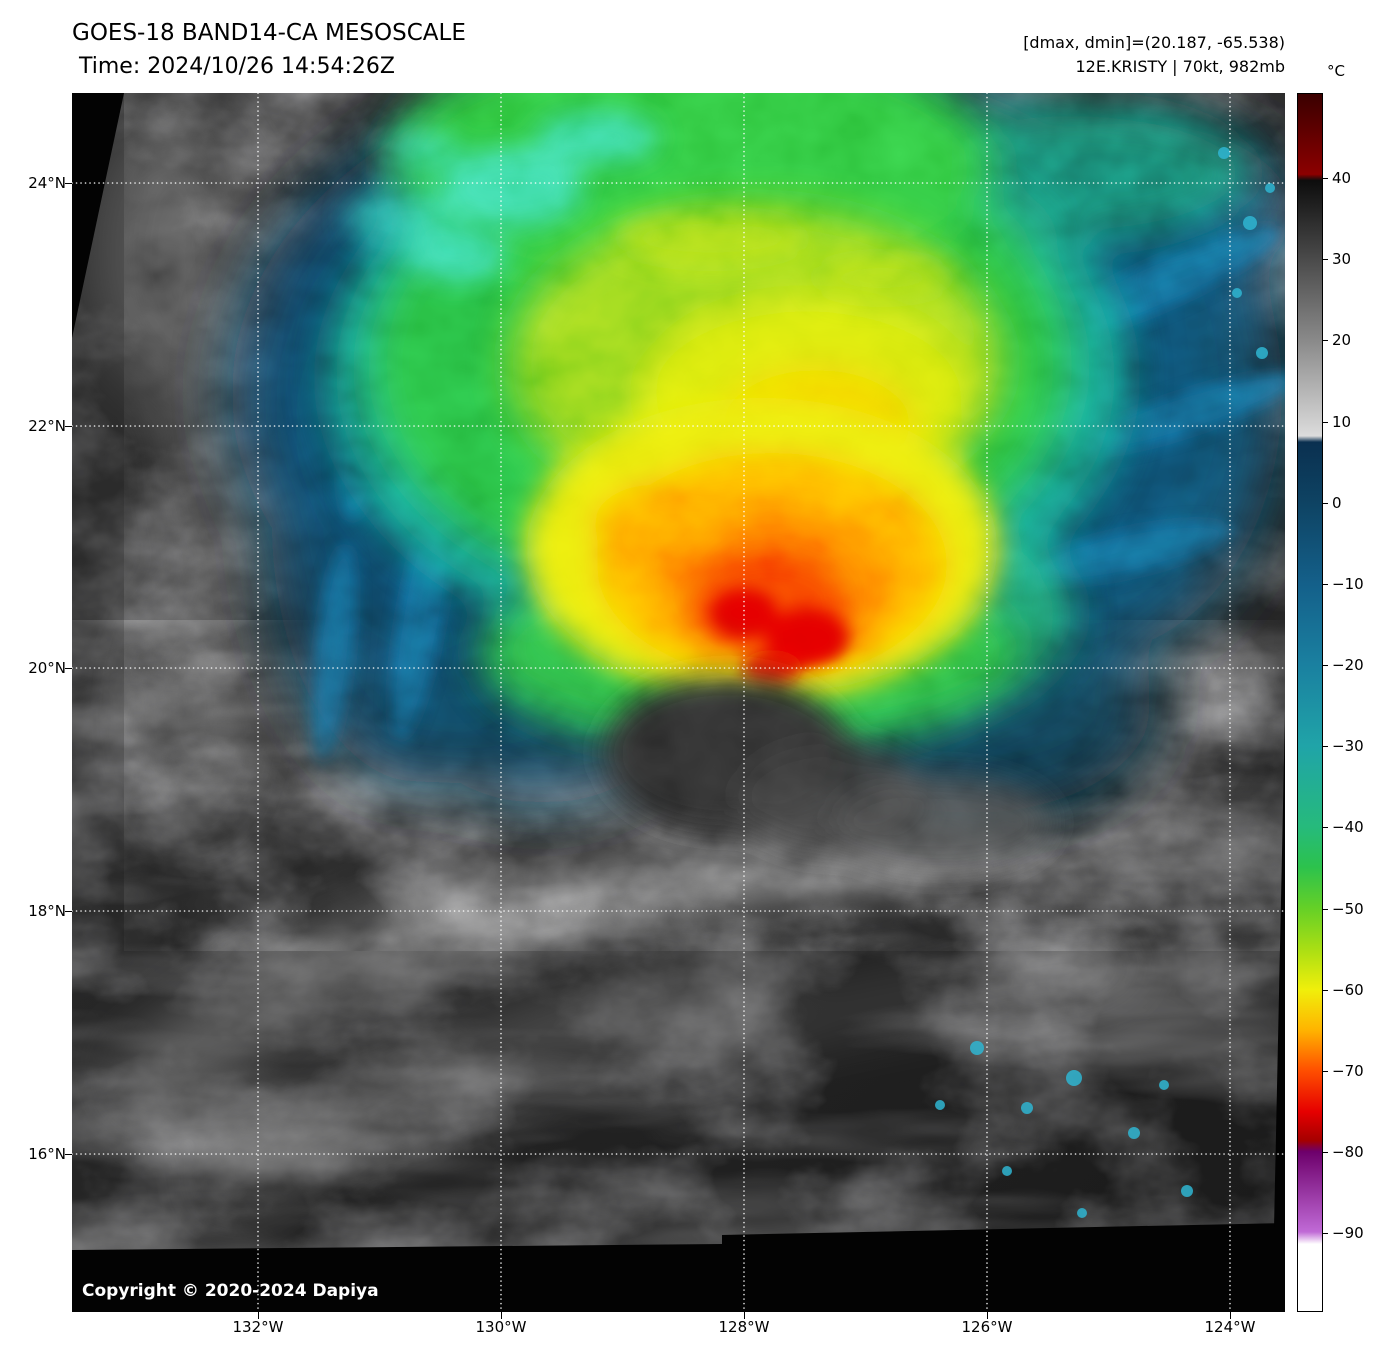  I want to click on lon-label: 124°W, so click(1230, 1327).